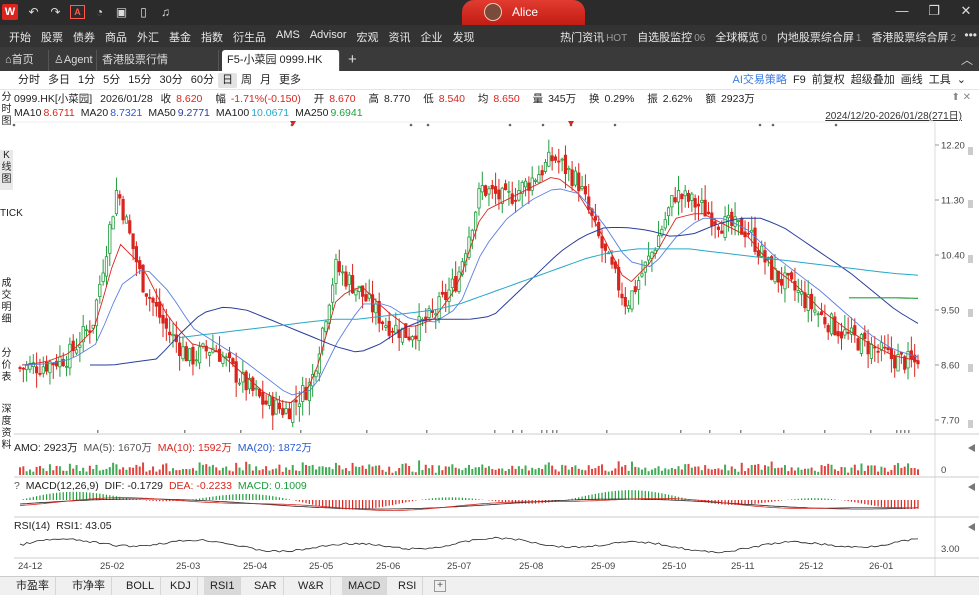 The image size is (979, 595). Describe the element at coordinates (227, 80) in the screenshot. I see `period-option: 日` at that location.